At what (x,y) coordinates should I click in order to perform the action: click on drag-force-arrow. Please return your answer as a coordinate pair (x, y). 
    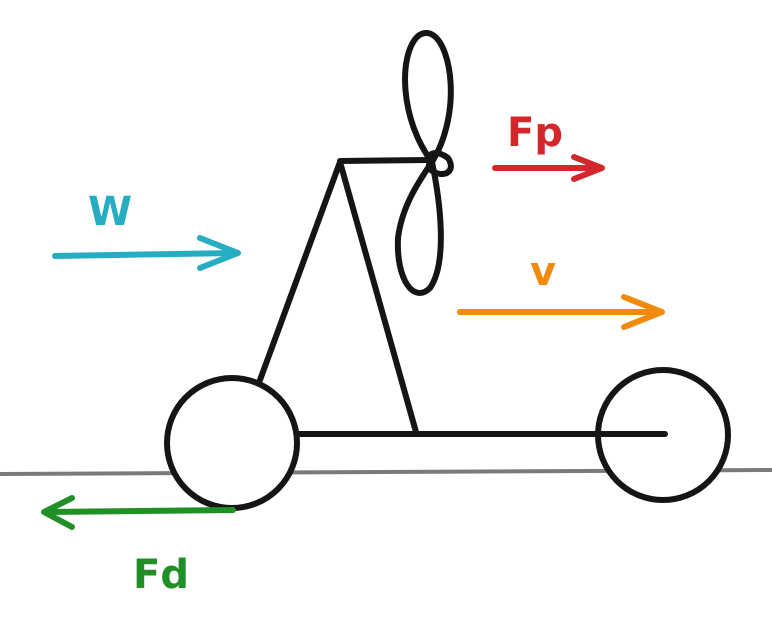
    Looking at the image, I should click on (138, 512).